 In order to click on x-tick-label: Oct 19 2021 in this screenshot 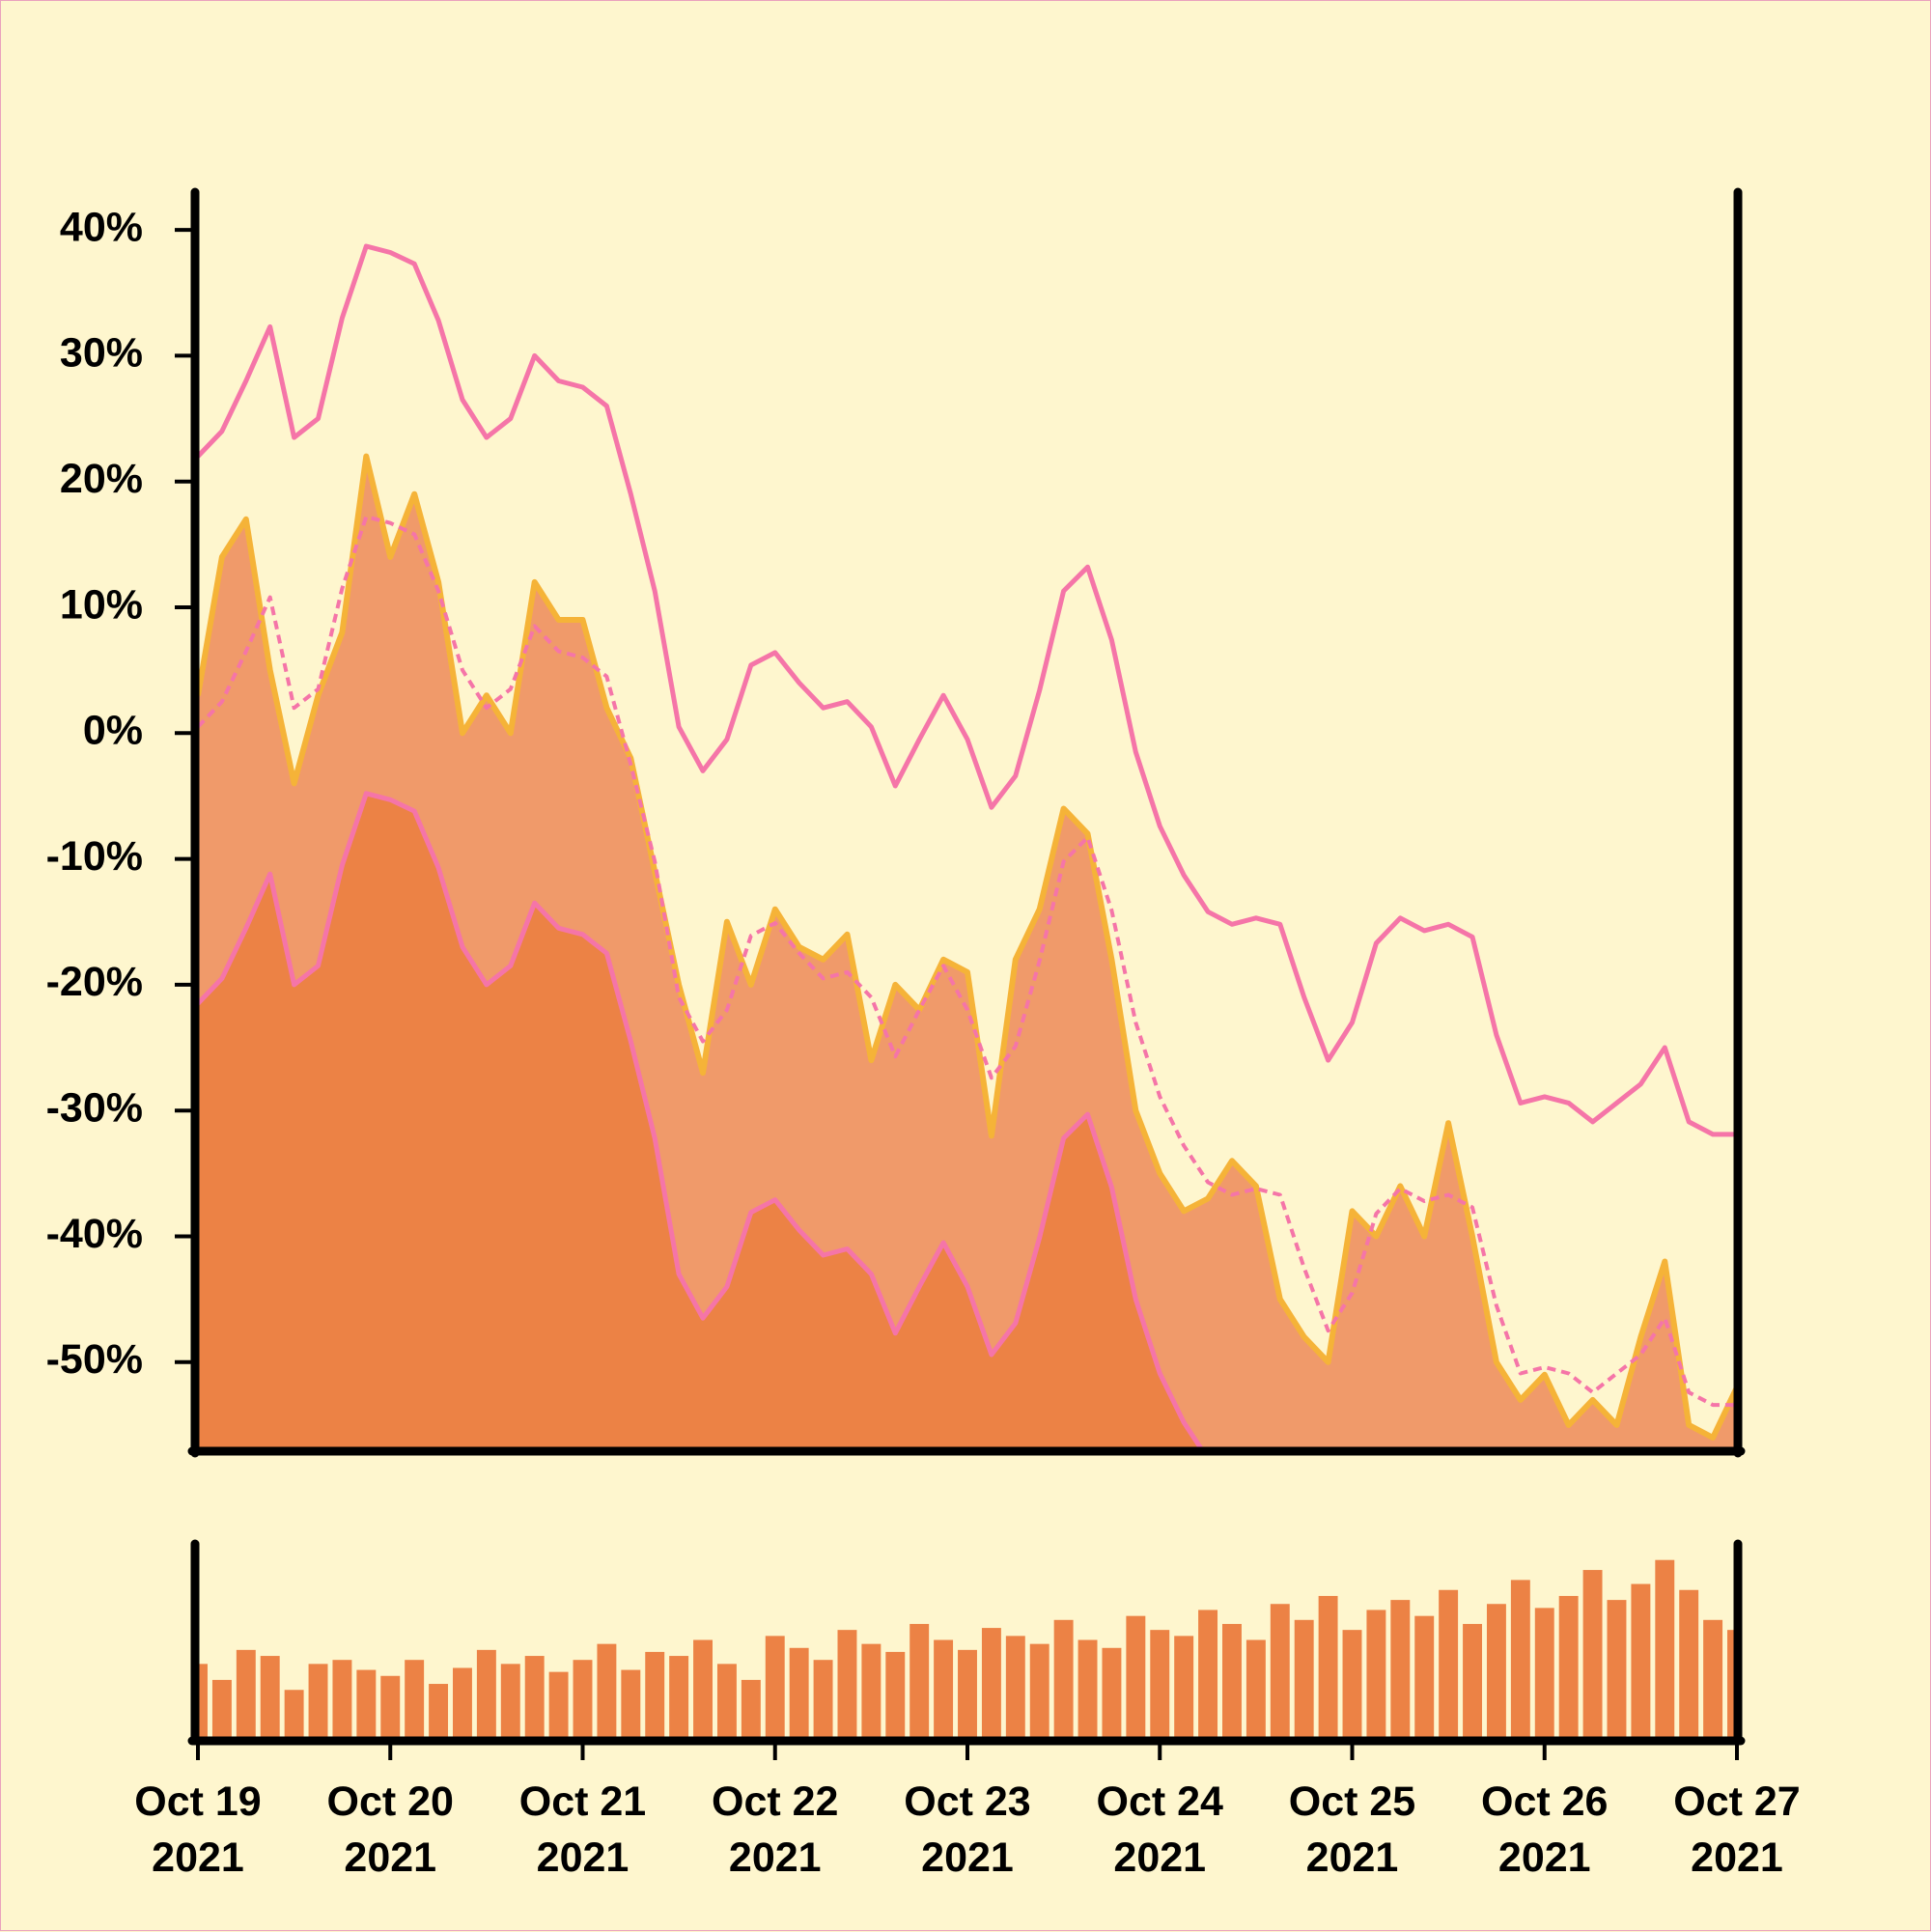, I will do `click(198, 1830)`.